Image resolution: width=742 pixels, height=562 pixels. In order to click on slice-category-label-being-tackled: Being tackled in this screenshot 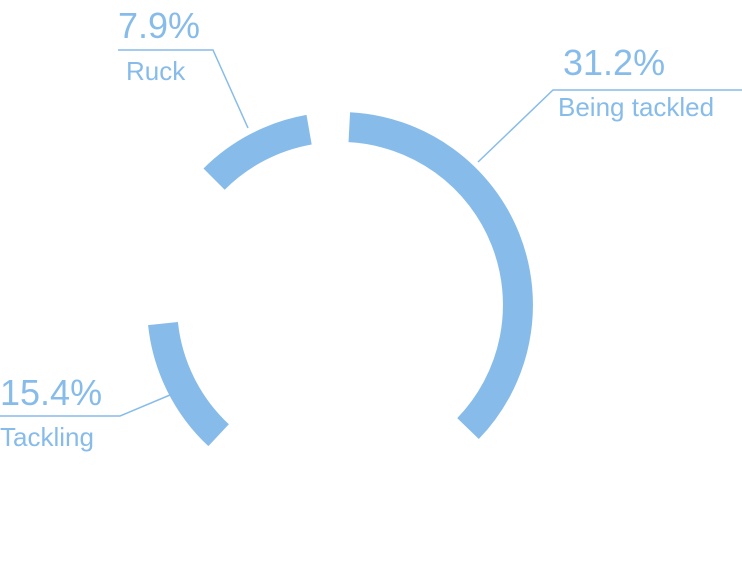, I will do `click(636, 107)`.